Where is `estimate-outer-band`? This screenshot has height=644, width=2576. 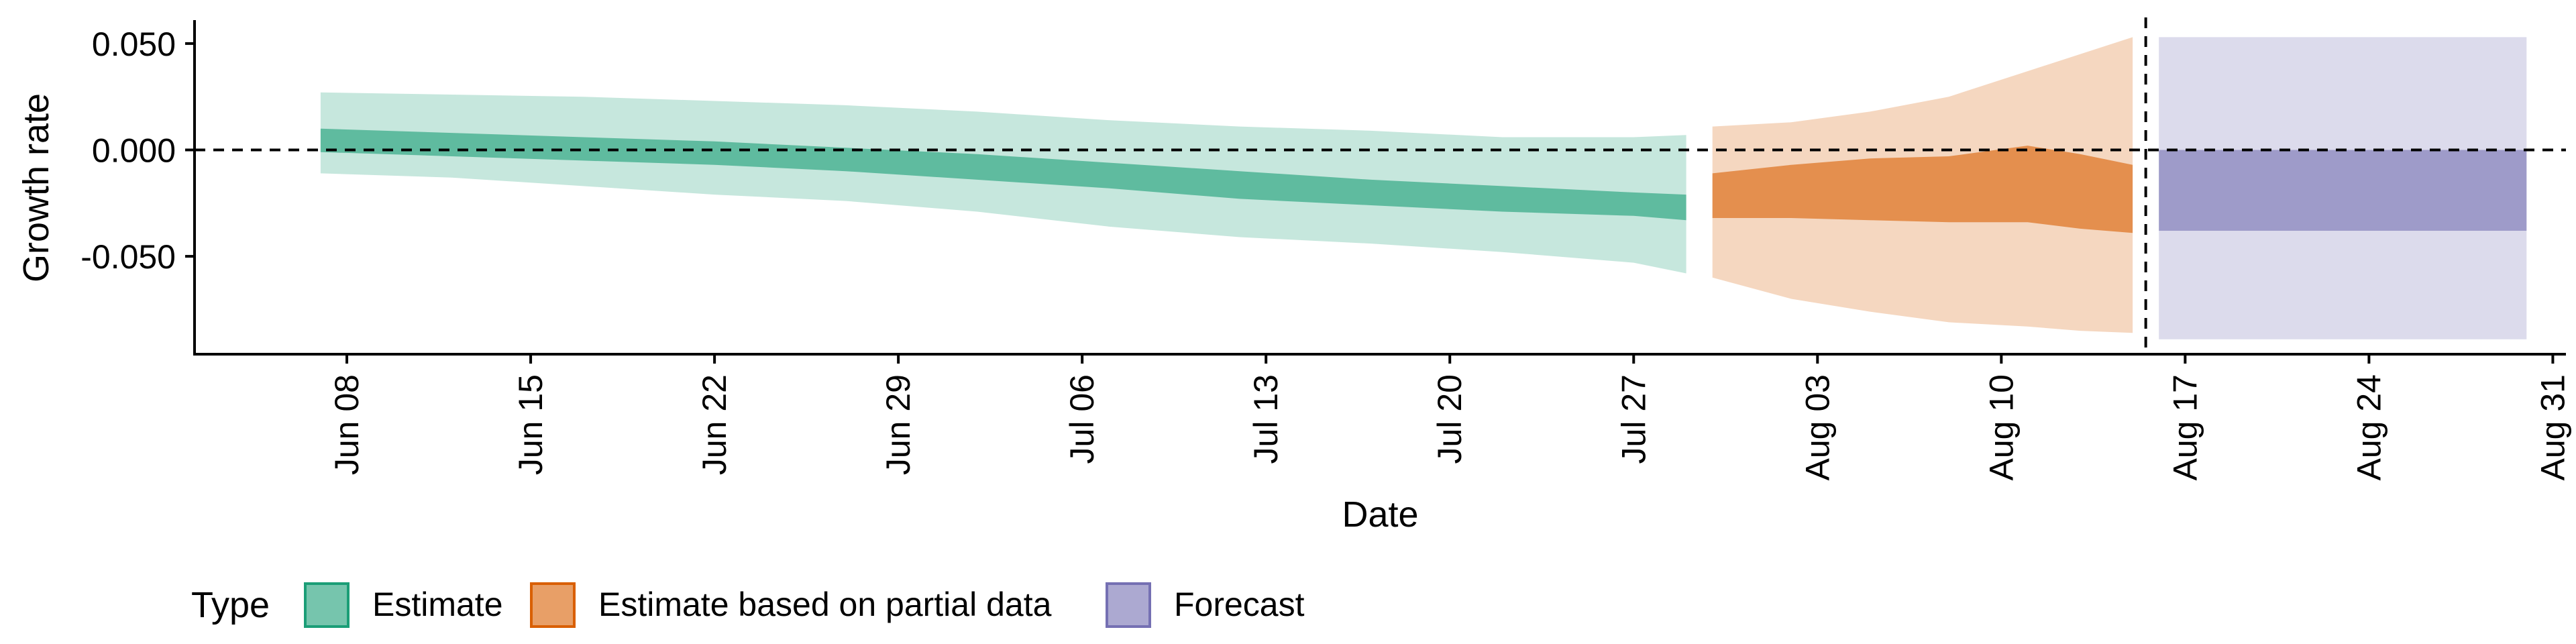
estimate-outer-band is located at coordinates (1003, 183).